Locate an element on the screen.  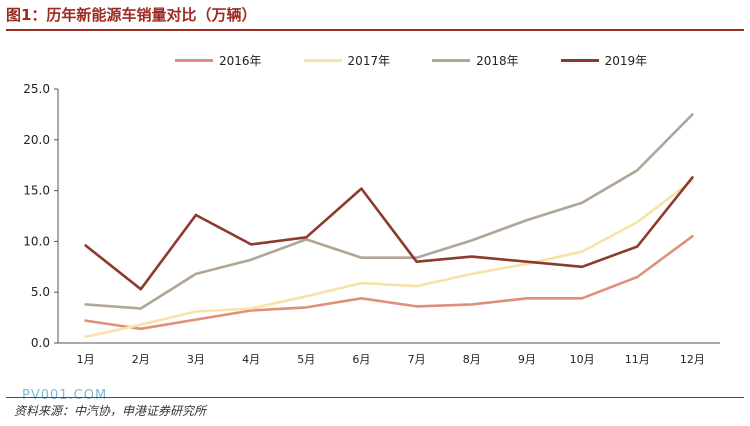
legend-swatch-2018 is located at coordinates (451, 60).